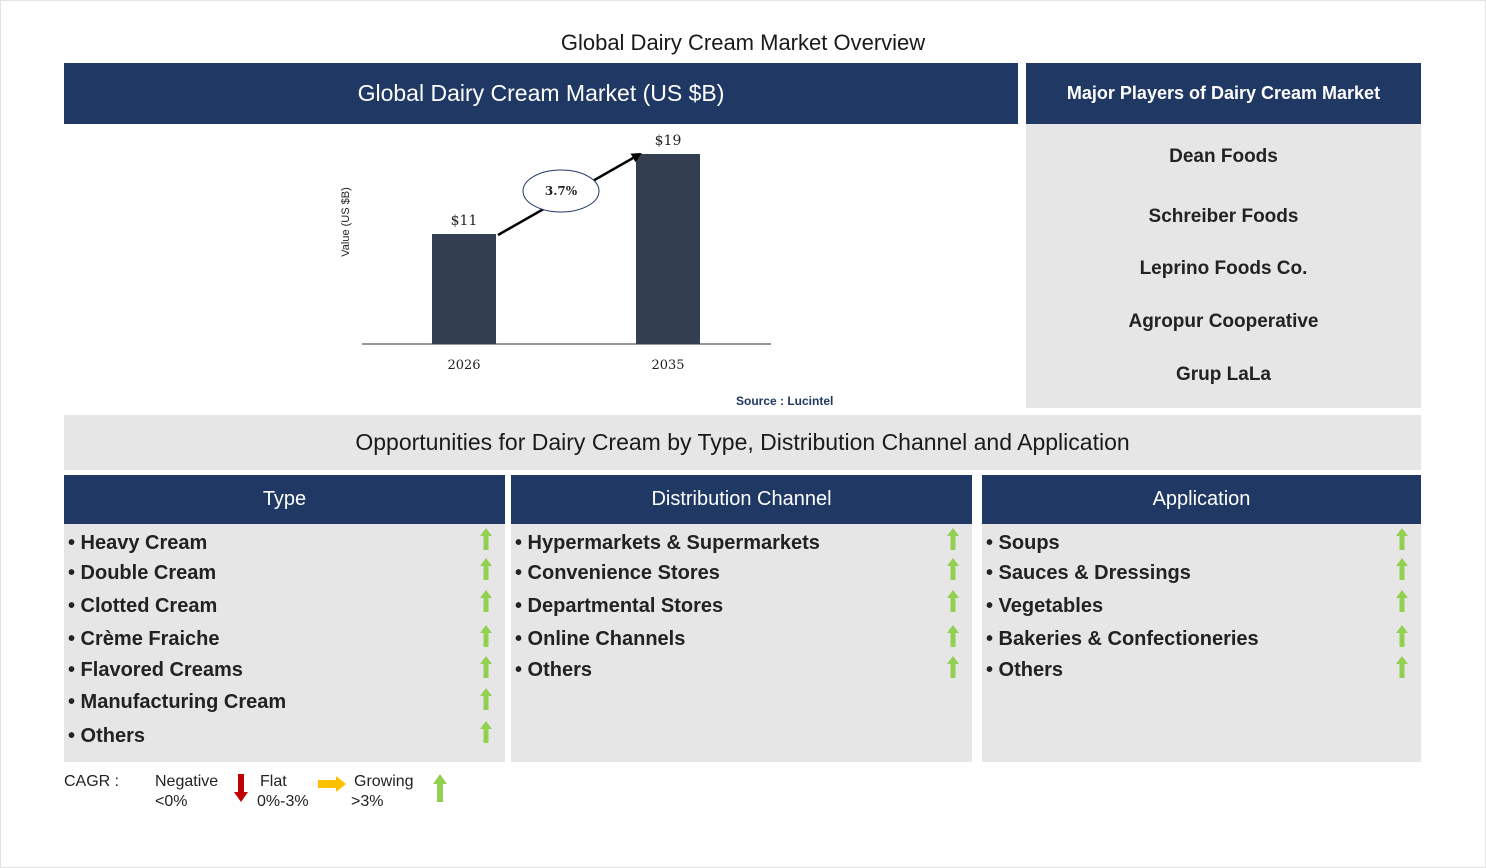  Describe the element at coordinates (1122, 639) in the screenshot. I see `list-item: • Bakeries & Confectioneries` at that location.